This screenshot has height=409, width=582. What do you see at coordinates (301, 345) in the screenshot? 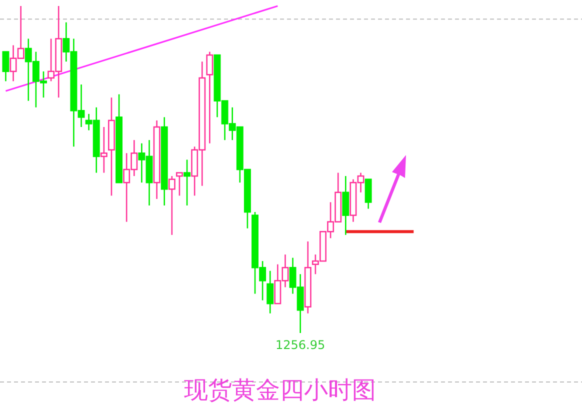
I see `text: 1256.95` at bounding box center [301, 345].